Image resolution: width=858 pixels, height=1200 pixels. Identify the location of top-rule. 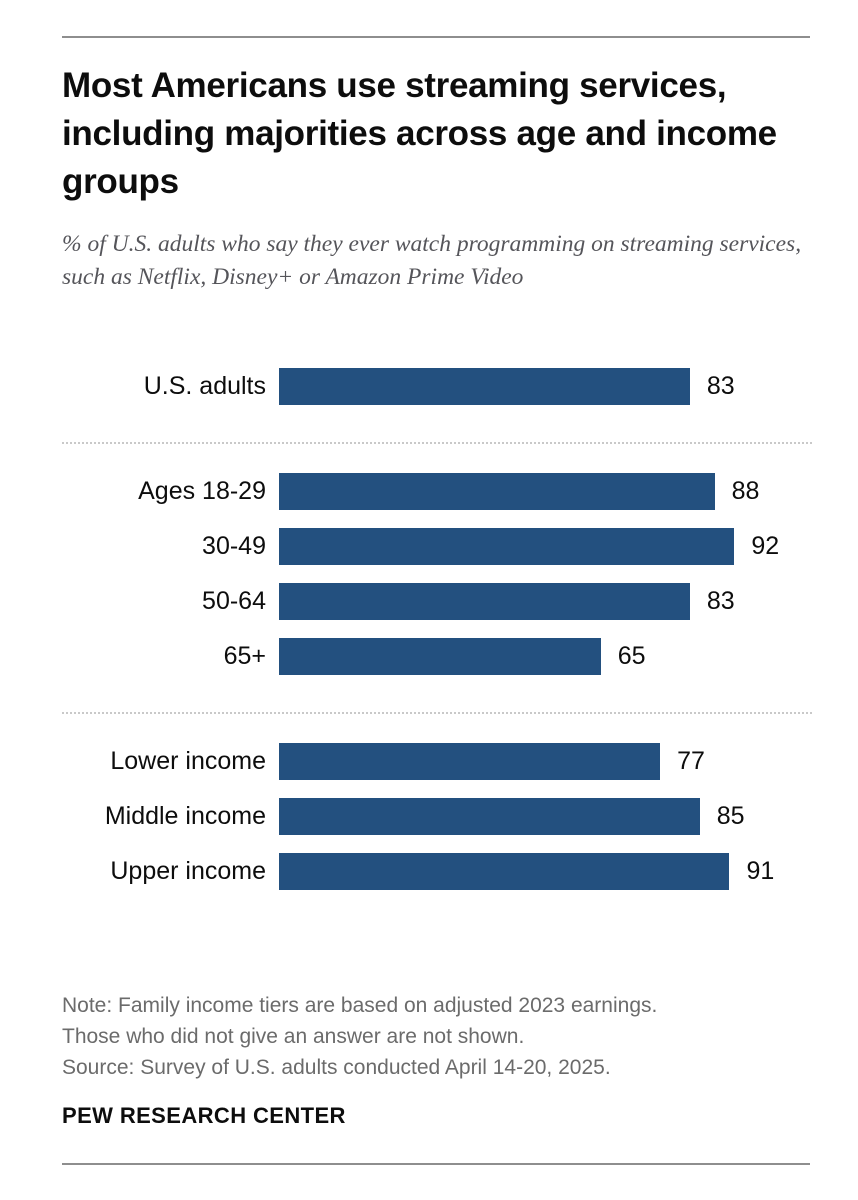
(436, 37).